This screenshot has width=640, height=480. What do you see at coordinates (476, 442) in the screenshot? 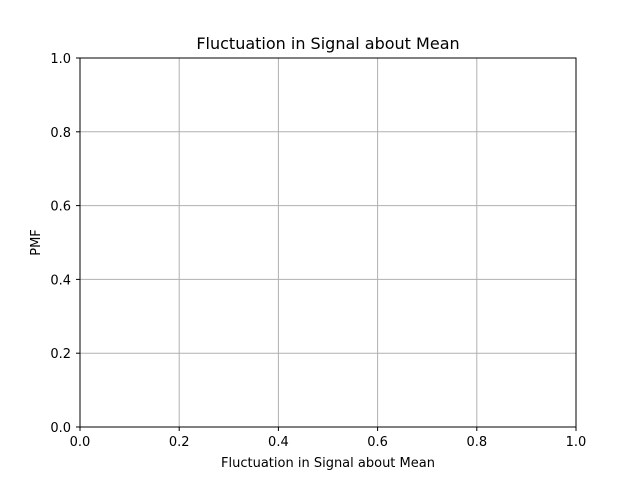
I see `x-tick-label: 0.8` at bounding box center [476, 442].